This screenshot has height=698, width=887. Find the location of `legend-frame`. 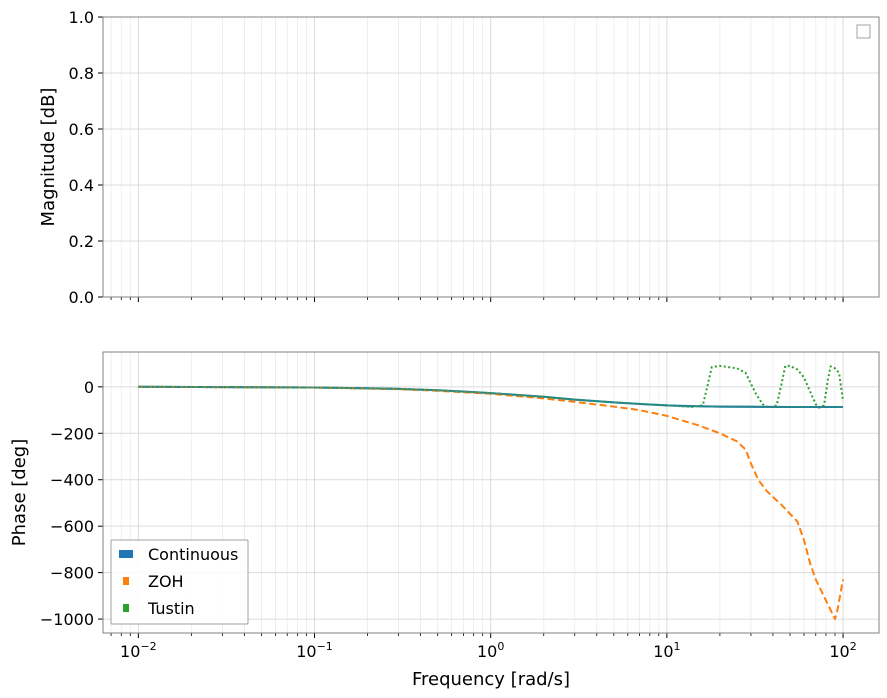

legend-frame is located at coordinates (179, 582).